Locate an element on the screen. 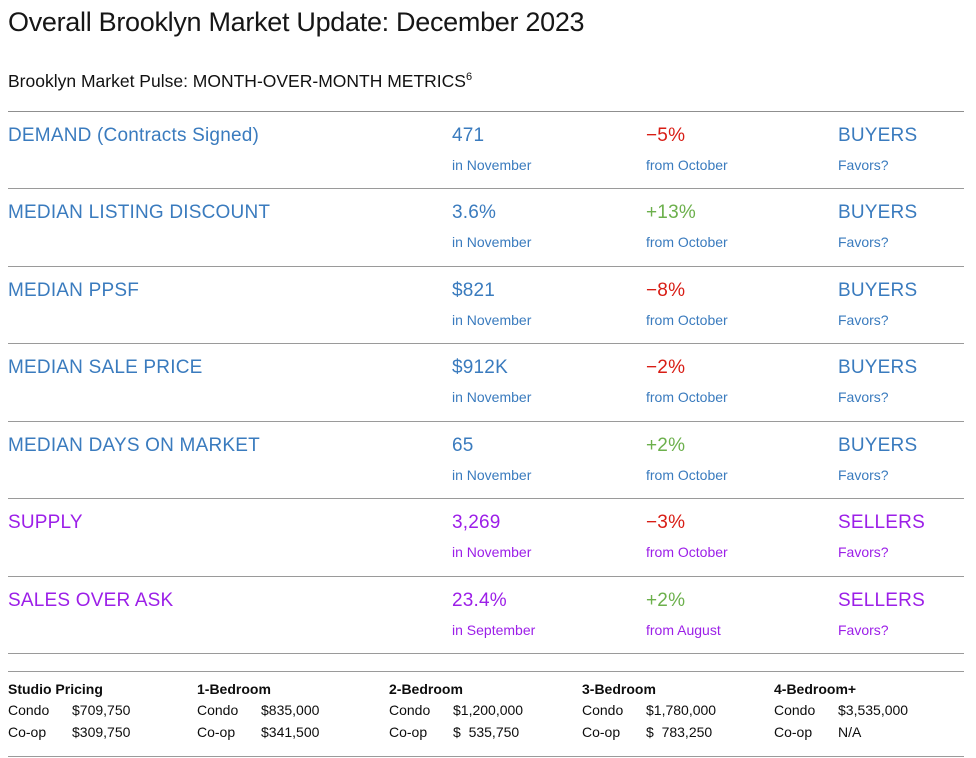 The image size is (976, 758). metric-label: SUPPLY is located at coordinates (45, 523).